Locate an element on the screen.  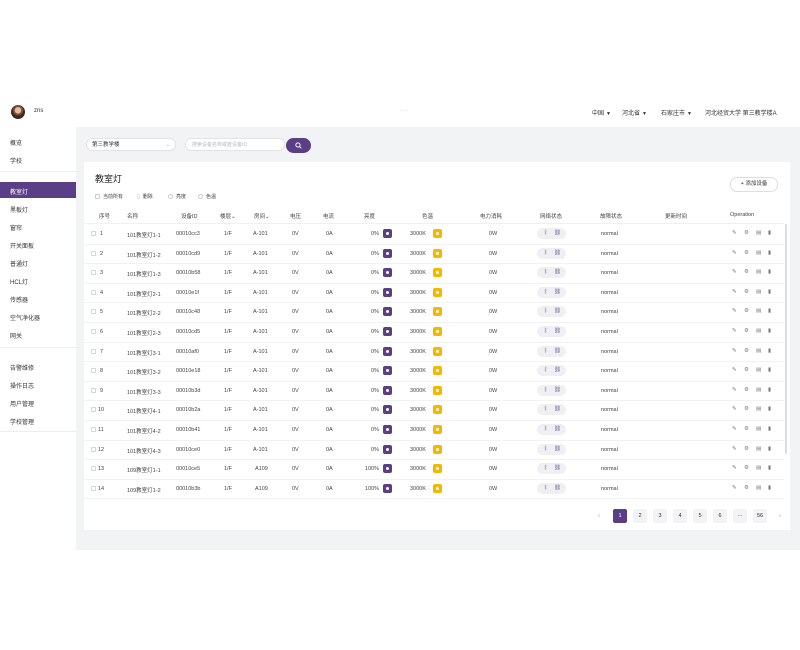
sidebar-item-school: 学校 is located at coordinates (16, 162).